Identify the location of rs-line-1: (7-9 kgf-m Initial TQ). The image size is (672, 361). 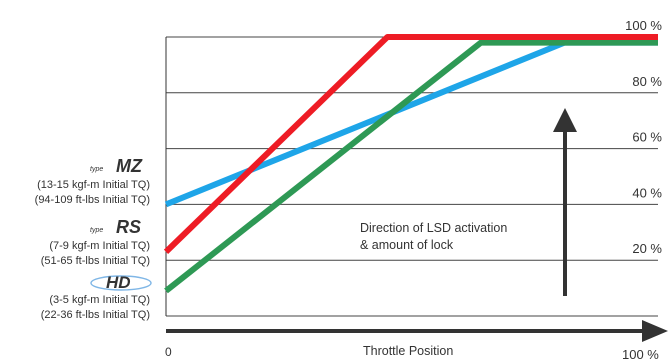
(99, 246).